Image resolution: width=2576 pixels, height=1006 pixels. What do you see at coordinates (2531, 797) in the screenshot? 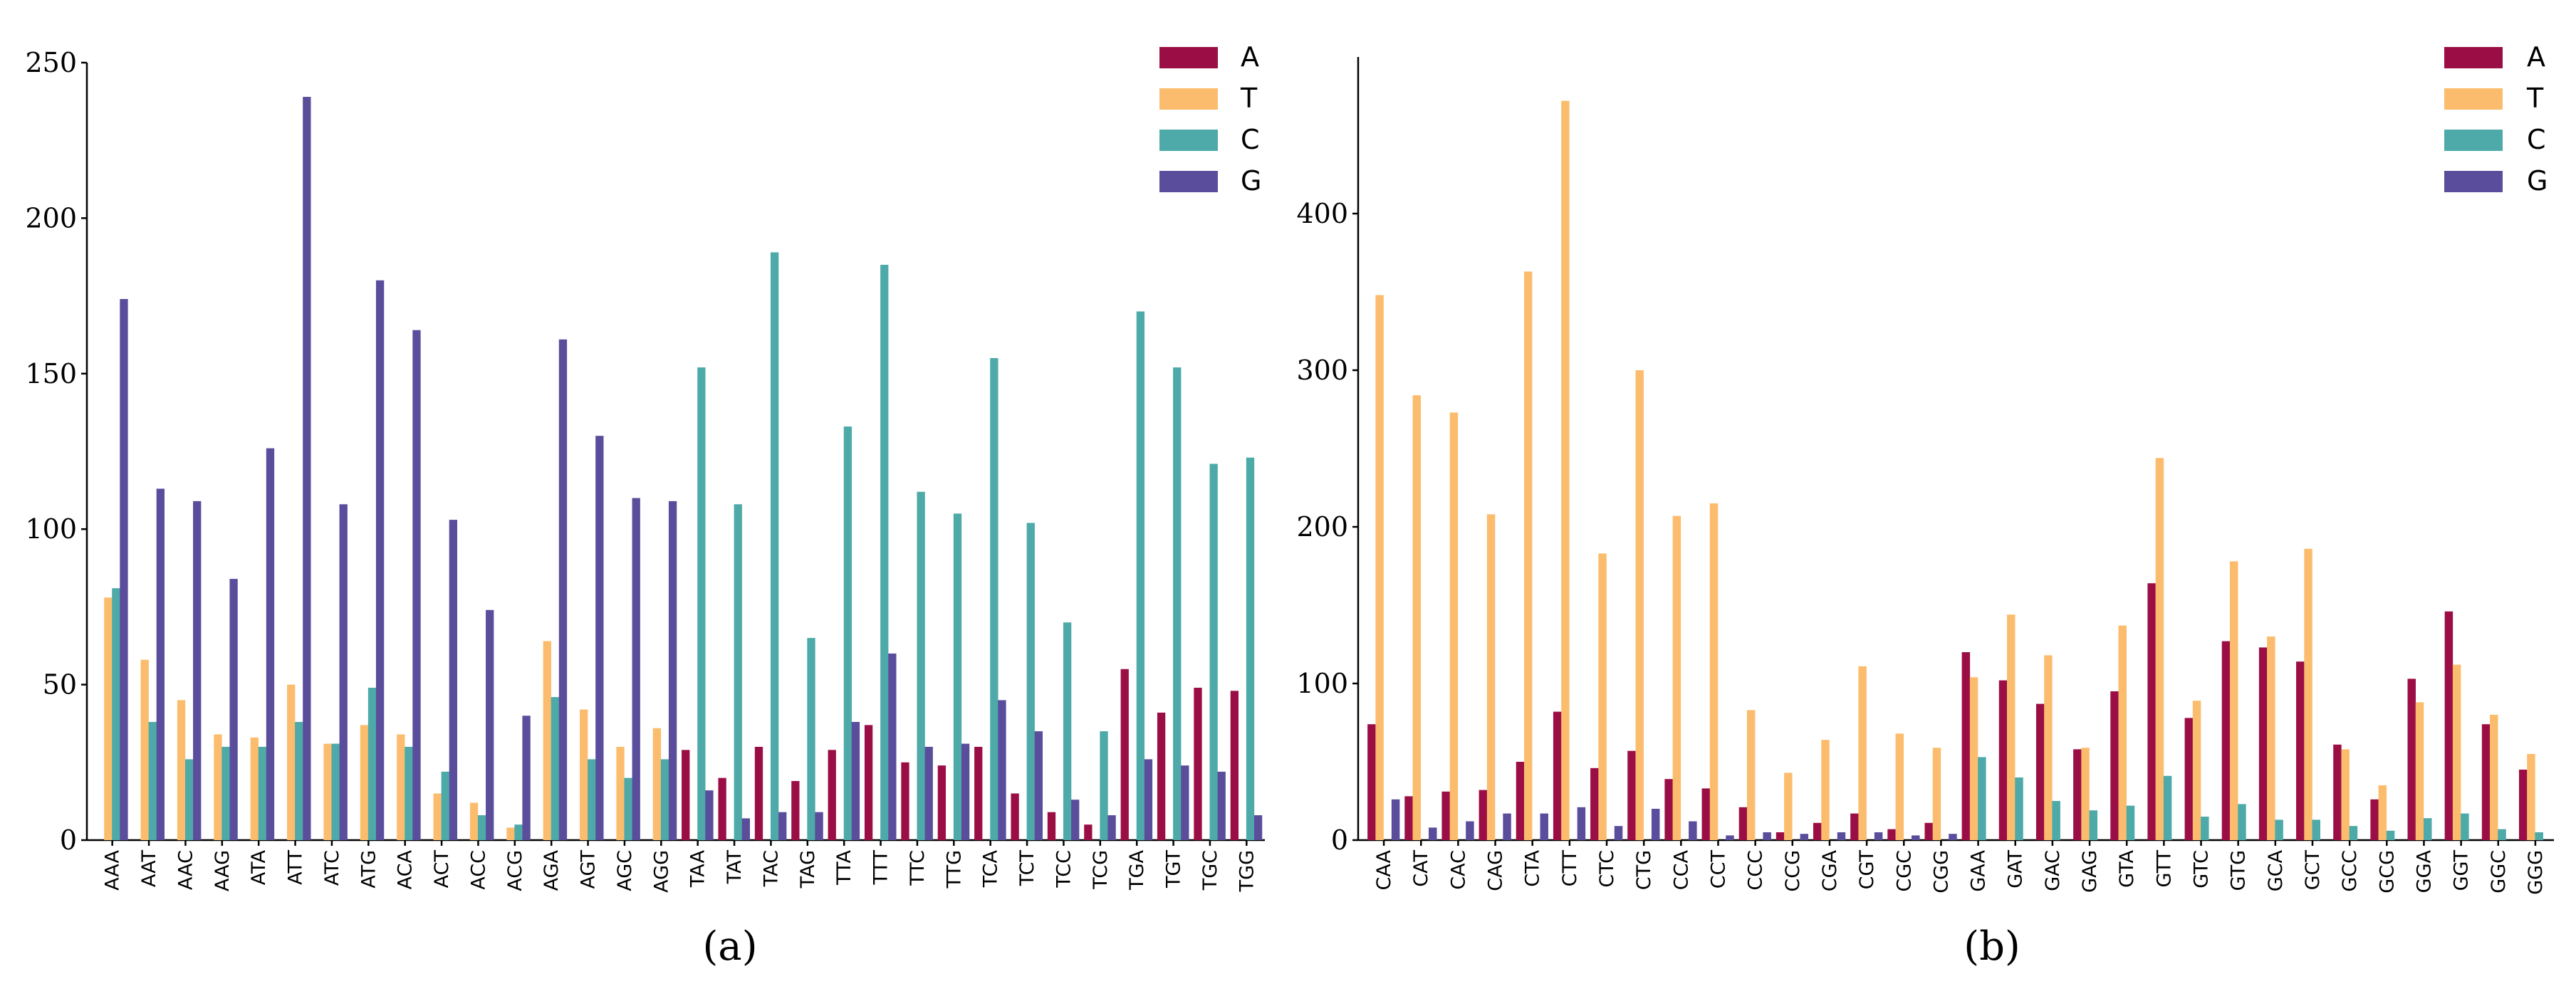
I see `bar-T-GGG` at bounding box center [2531, 797].